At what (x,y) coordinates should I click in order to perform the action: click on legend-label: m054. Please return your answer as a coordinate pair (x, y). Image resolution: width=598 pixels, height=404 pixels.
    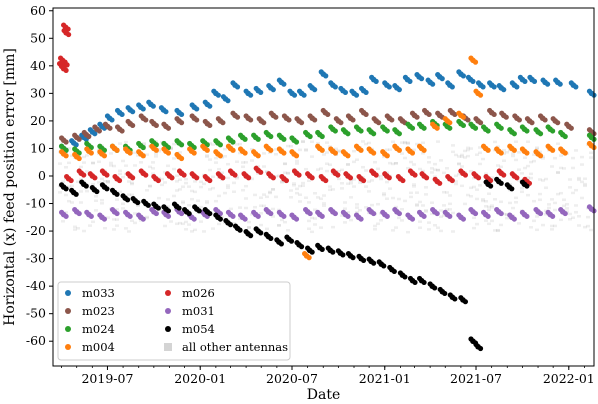
    Looking at the image, I should click on (198, 329).